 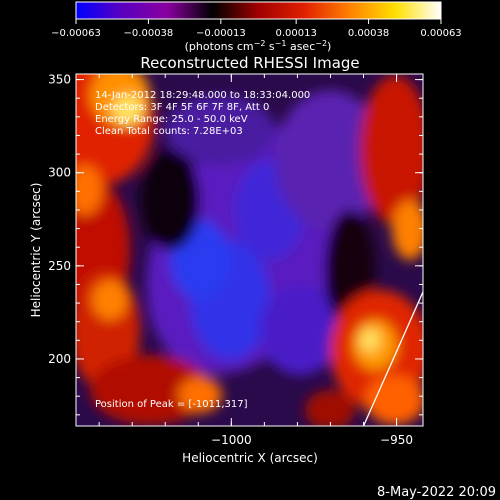 I want to click on footer-timestamp: 8-May-2022 20:09, so click(x=436, y=492).